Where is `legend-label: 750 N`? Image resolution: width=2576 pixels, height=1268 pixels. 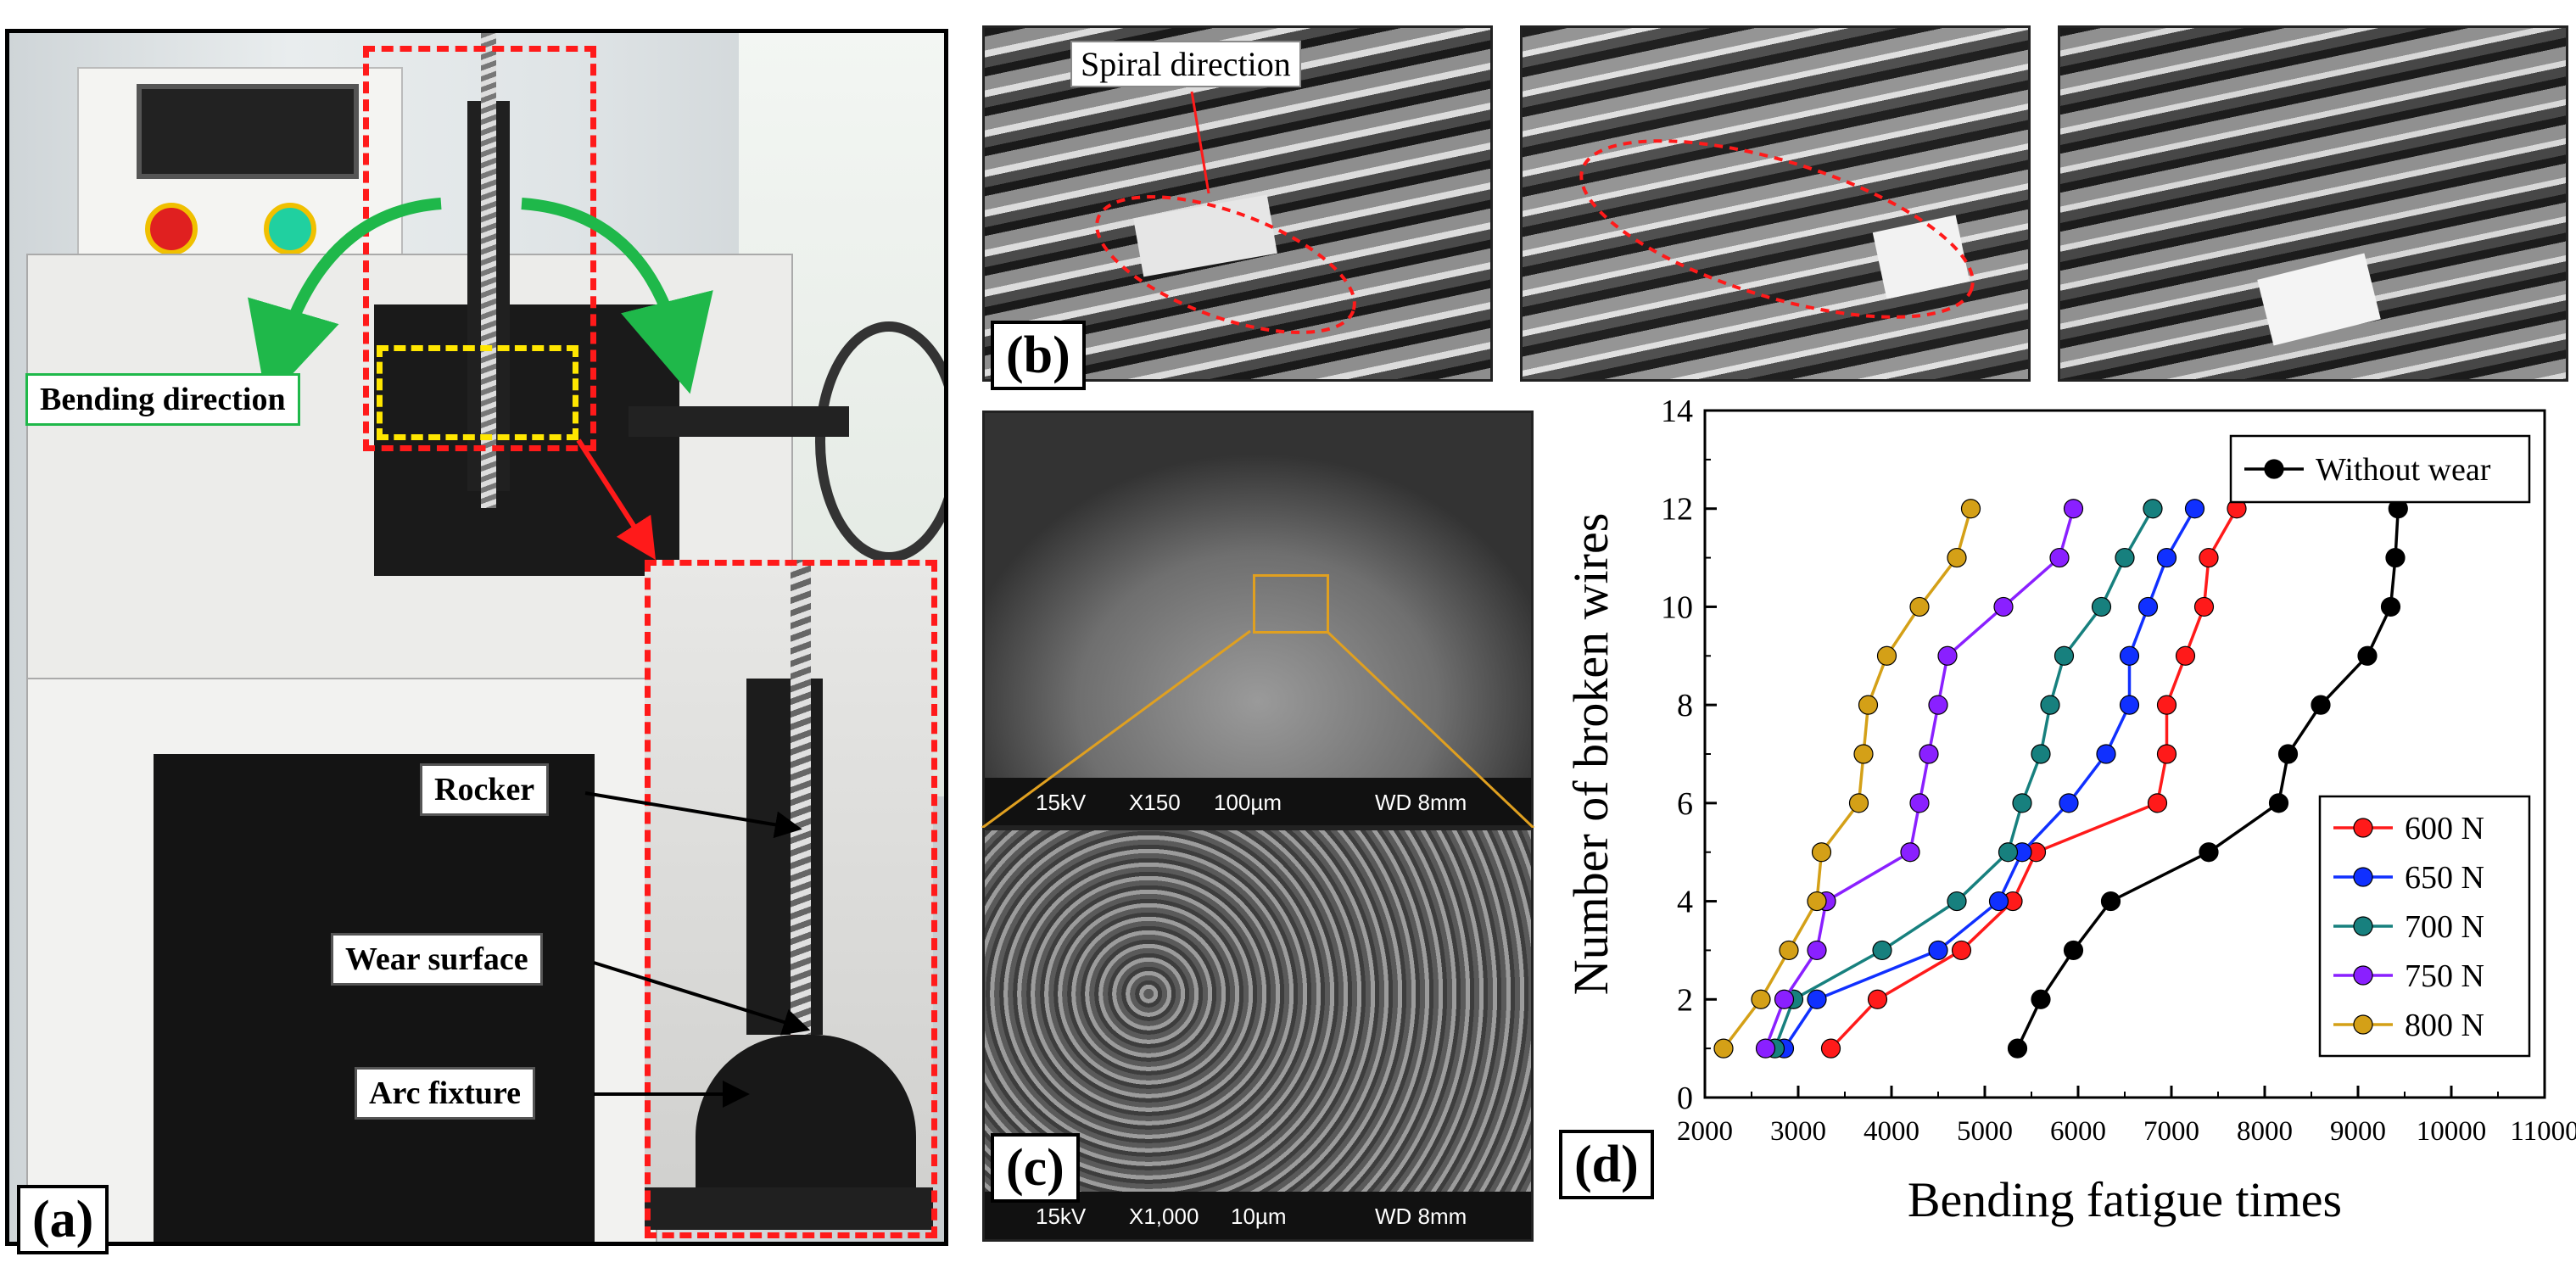 legend-label: 750 N is located at coordinates (2444, 976).